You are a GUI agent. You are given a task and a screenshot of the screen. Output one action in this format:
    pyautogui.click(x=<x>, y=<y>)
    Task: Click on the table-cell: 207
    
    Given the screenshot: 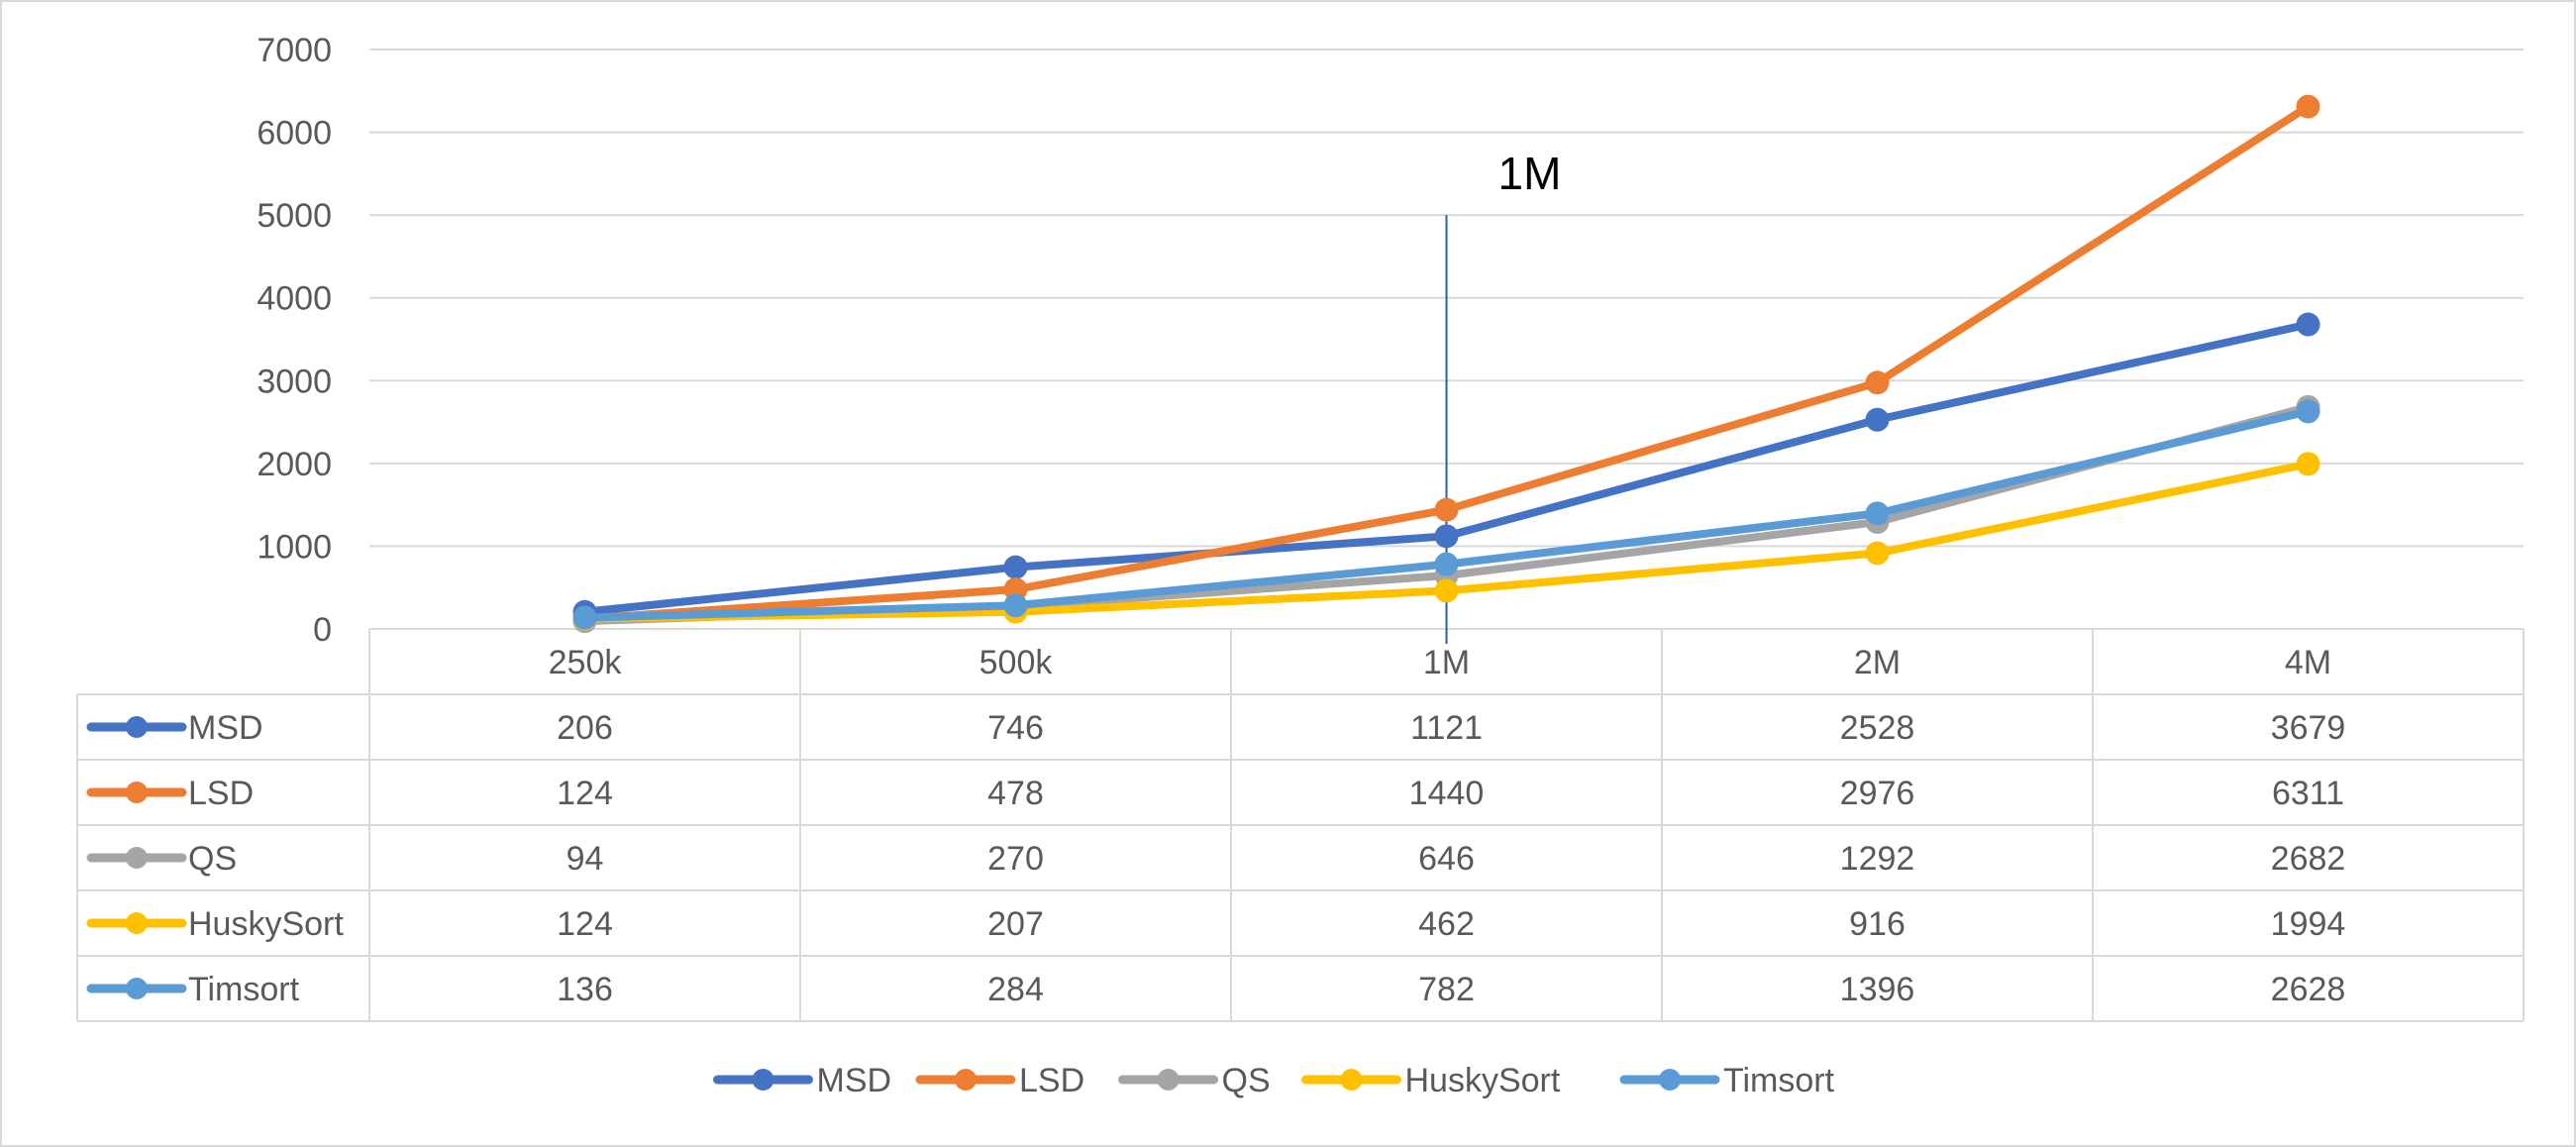 What is the action you would take?
    pyautogui.click(x=1015, y=924)
    